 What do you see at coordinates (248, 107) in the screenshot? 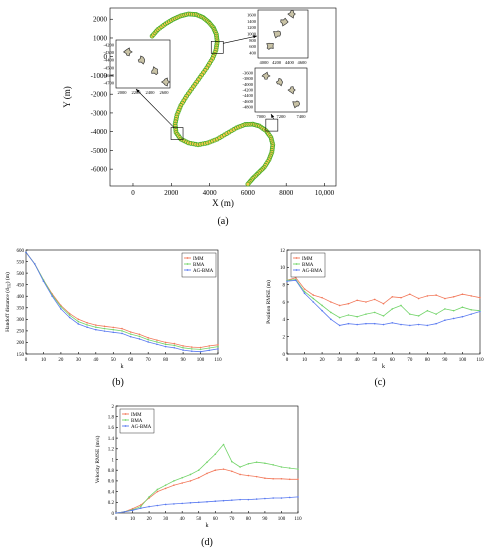
I see `inset-y-tick-label: -4800` at bounding box center [248, 107].